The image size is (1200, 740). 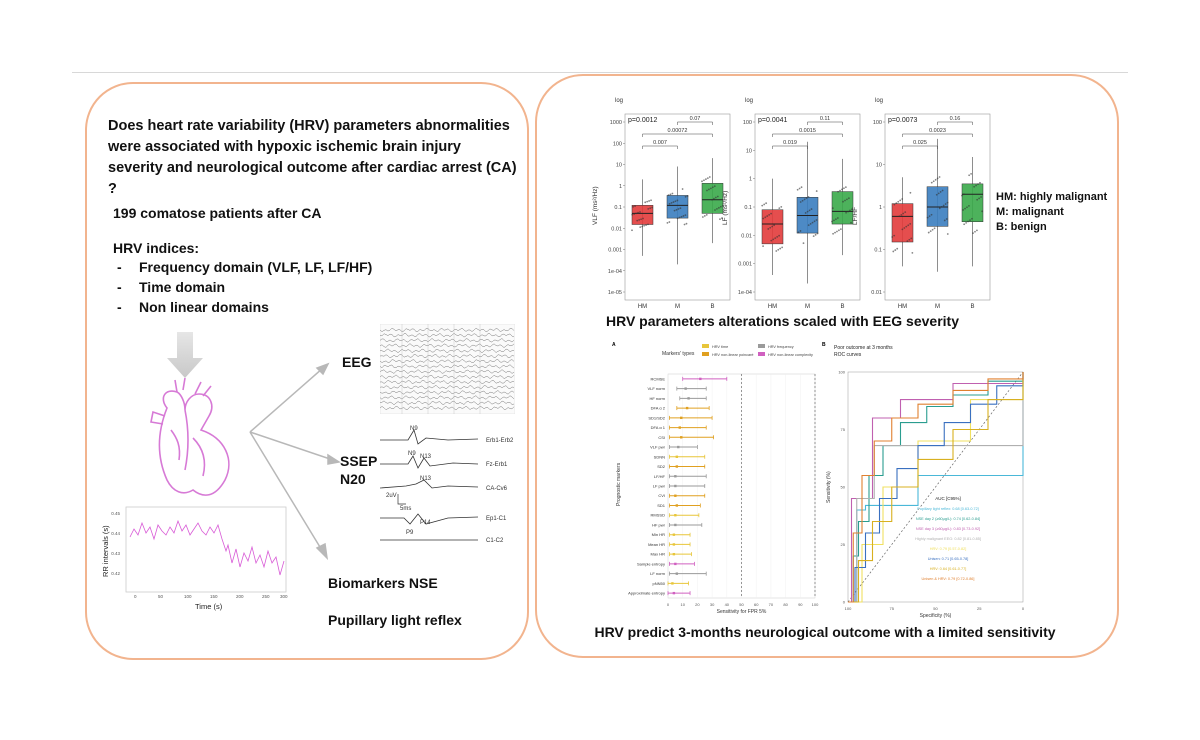 I want to click on hrv-title: HRV indices:, so click(x=156, y=248).